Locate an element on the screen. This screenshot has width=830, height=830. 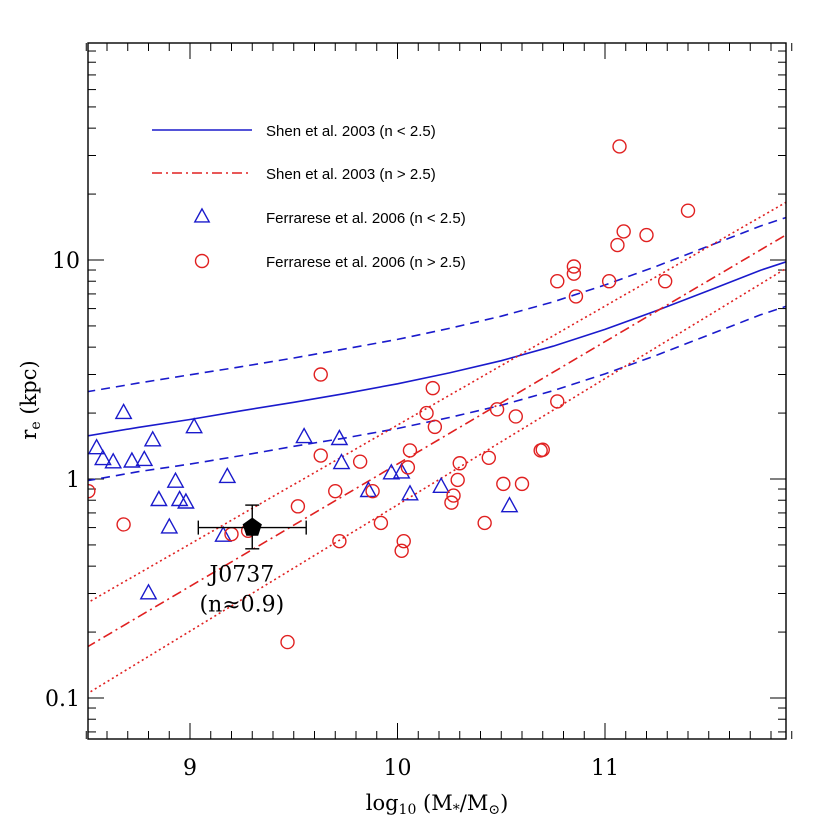
legend-triangle-marker is located at coordinates (202, 215).